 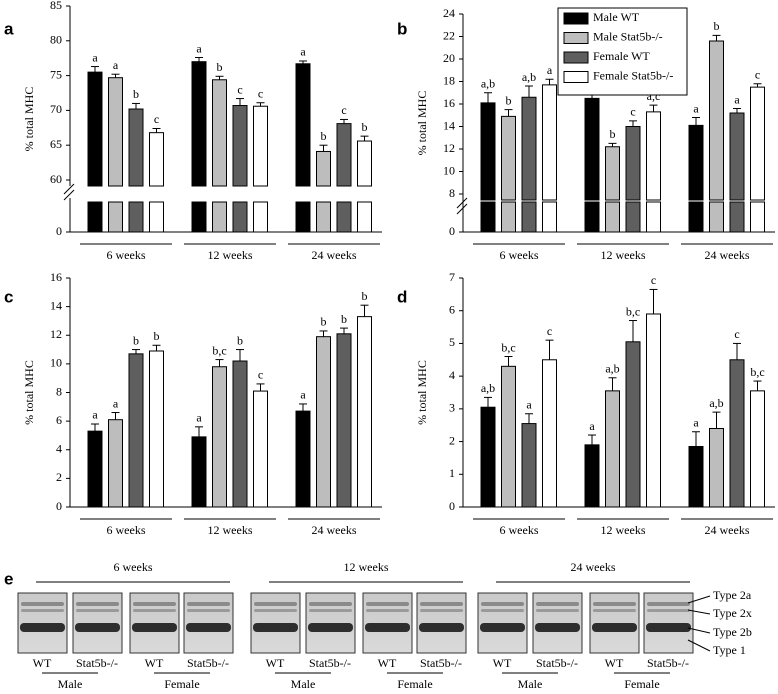 What do you see at coordinates (449, 13) in the screenshot?
I see `y-tick-label: 24` at bounding box center [449, 13].